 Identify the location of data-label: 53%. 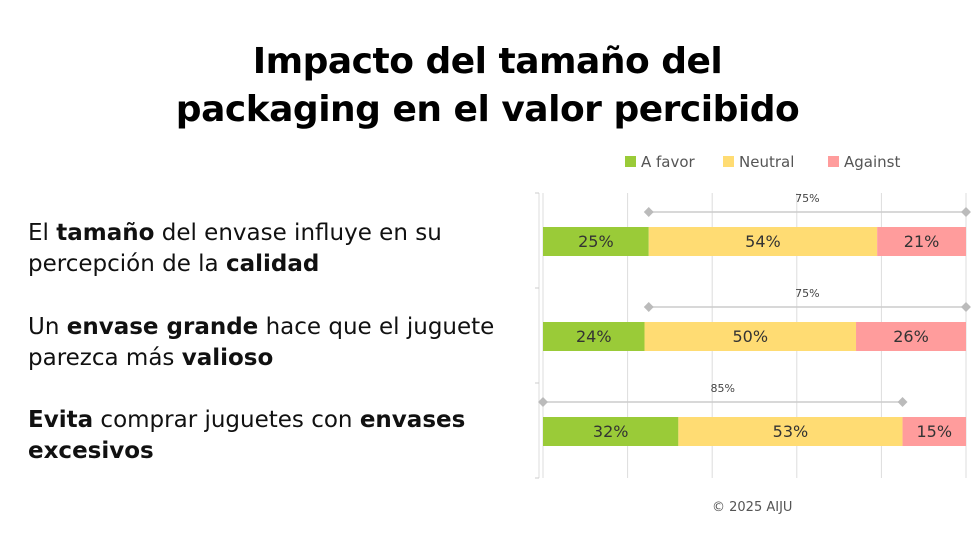
(791, 431).